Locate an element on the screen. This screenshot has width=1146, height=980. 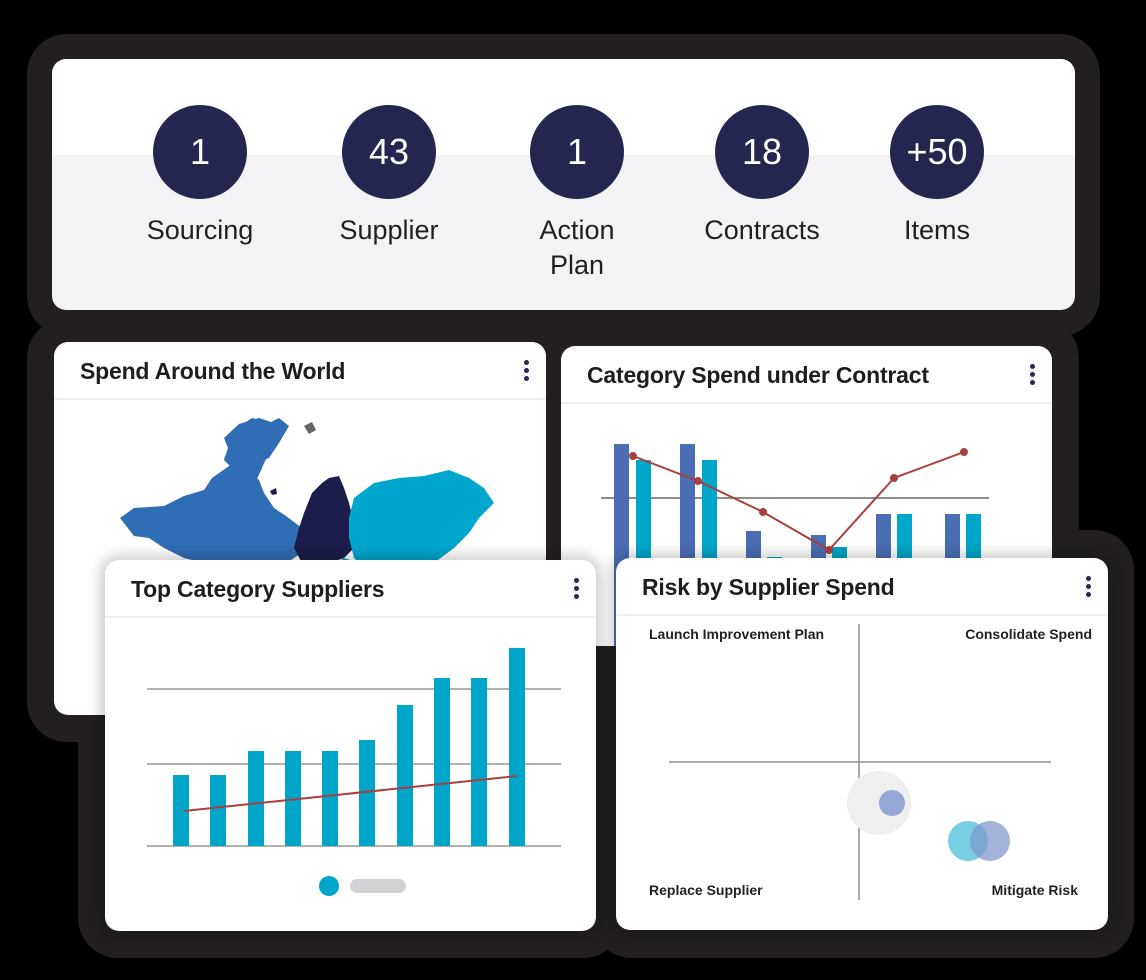
stat-value: +50 is located at coordinates (937, 152).